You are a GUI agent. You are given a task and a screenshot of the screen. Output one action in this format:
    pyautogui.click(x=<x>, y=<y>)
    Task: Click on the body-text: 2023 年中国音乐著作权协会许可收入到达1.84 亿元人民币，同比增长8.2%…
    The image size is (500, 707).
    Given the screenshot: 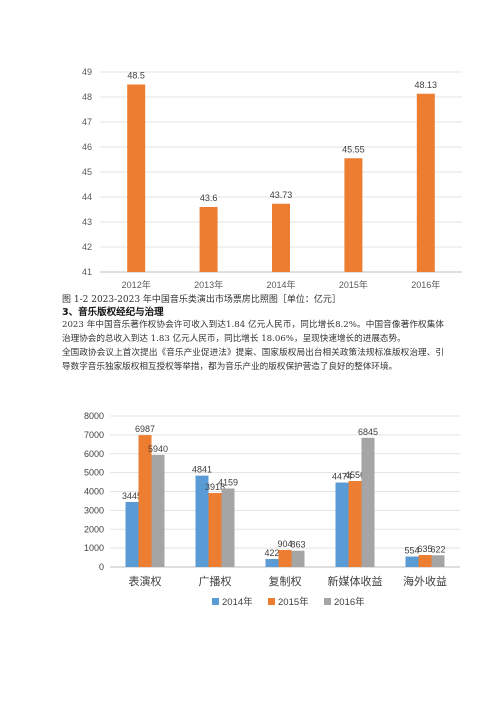 What is the action you would take?
    pyautogui.click(x=253, y=346)
    